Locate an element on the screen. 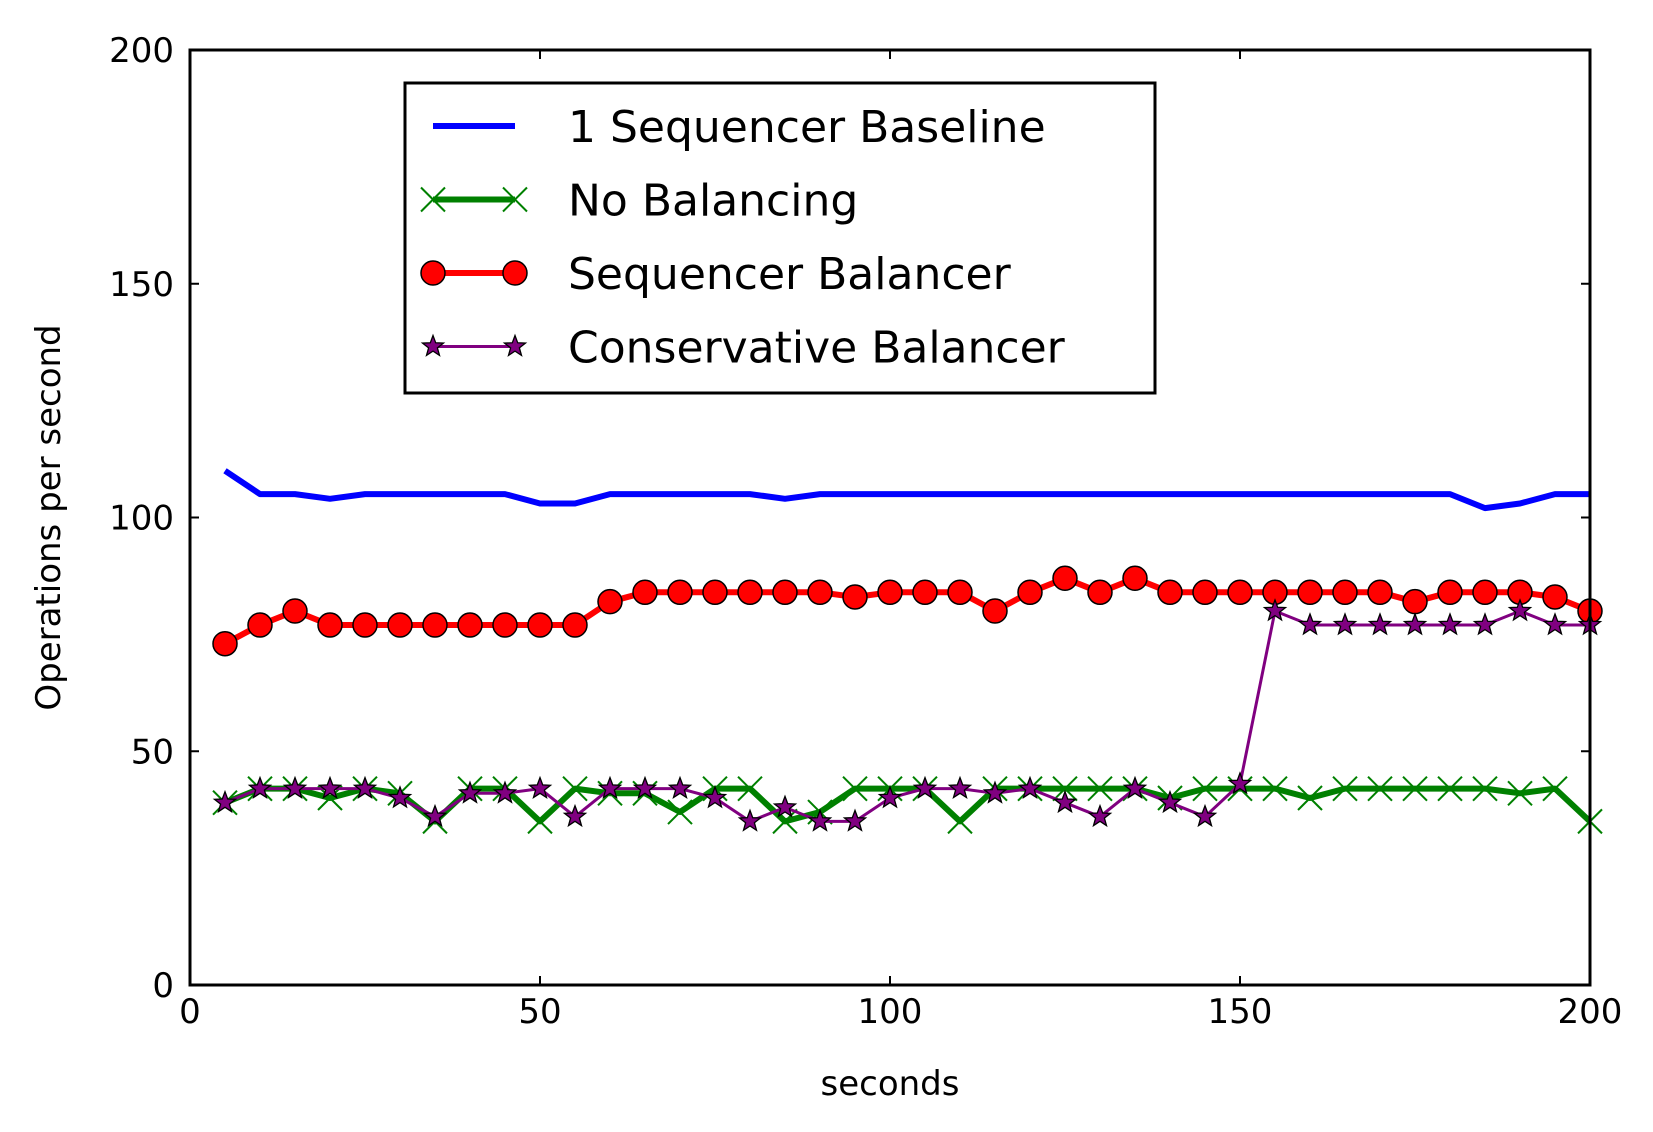 Image resolution: width=1653 pixels, height=1132 pixels. legend-label-conservative-balancer: Conservative Balancer is located at coordinates (817, 348).